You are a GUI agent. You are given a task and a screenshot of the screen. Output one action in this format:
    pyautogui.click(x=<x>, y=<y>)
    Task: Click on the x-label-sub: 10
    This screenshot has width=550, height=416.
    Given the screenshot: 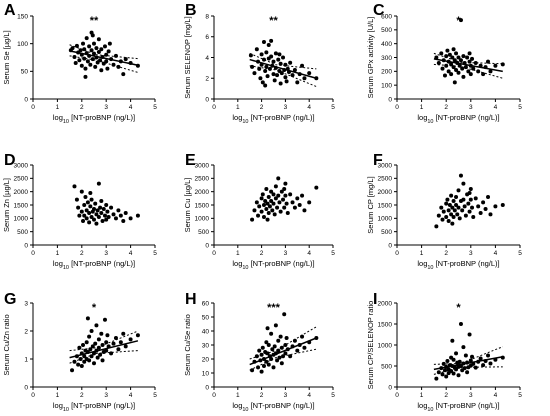 What is the action you would take?
    pyautogui.click(x=66, y=410)
    